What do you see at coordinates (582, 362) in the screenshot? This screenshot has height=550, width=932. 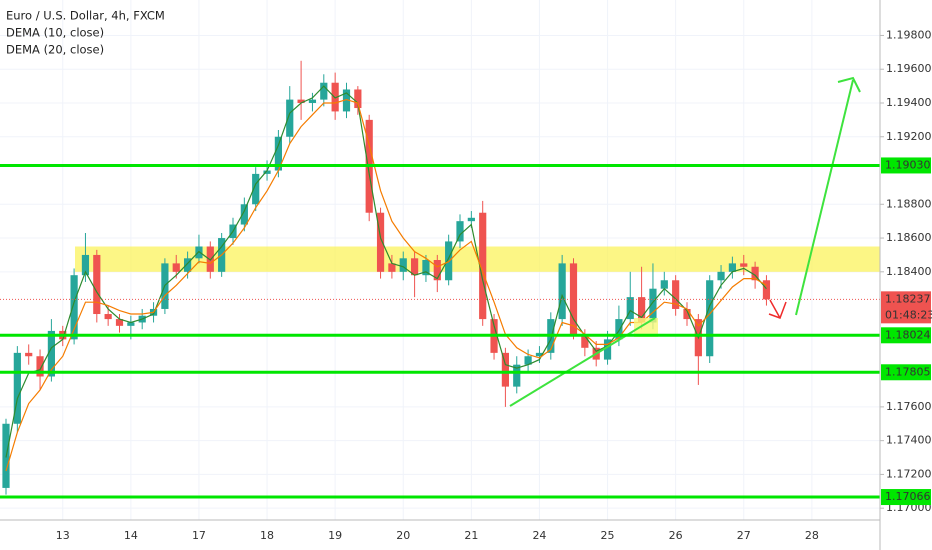 I see `trend-line` at bounding box center [582, 362].